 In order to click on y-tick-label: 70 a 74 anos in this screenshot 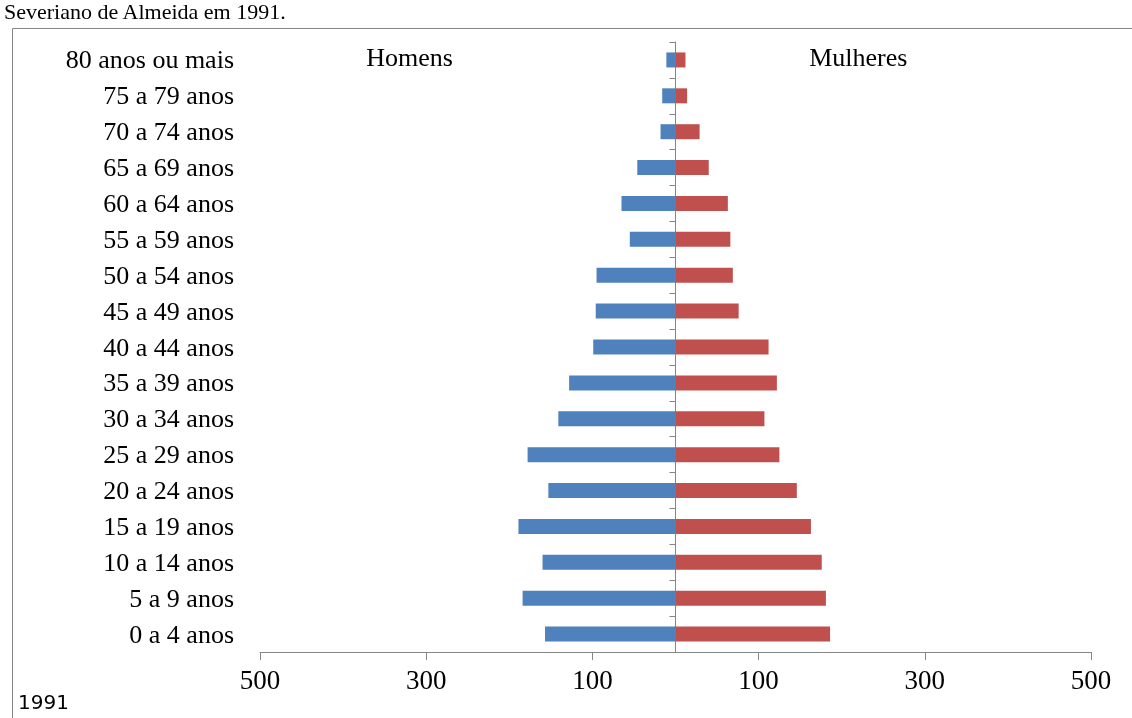, I will do `click(168, 132)`.